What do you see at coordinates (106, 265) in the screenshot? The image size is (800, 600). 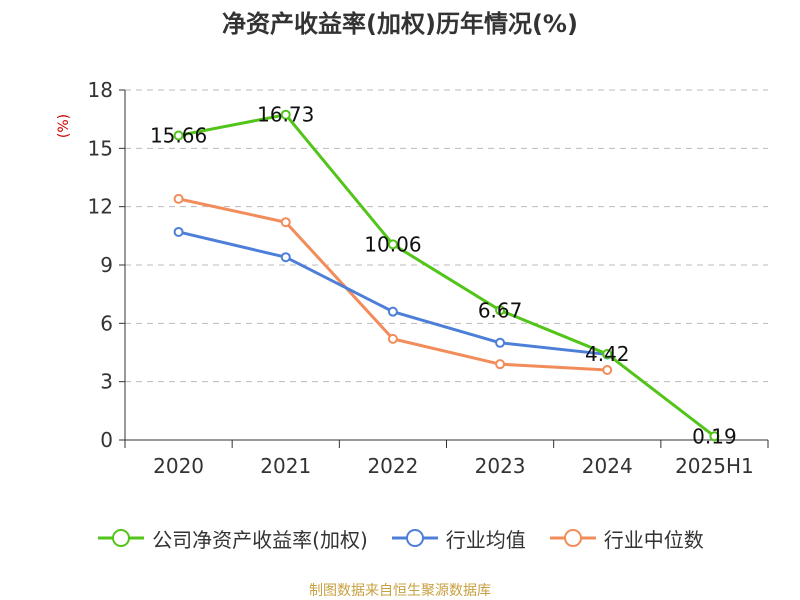 I see `y-tick-label: 9` at bounding box center [106, 265].